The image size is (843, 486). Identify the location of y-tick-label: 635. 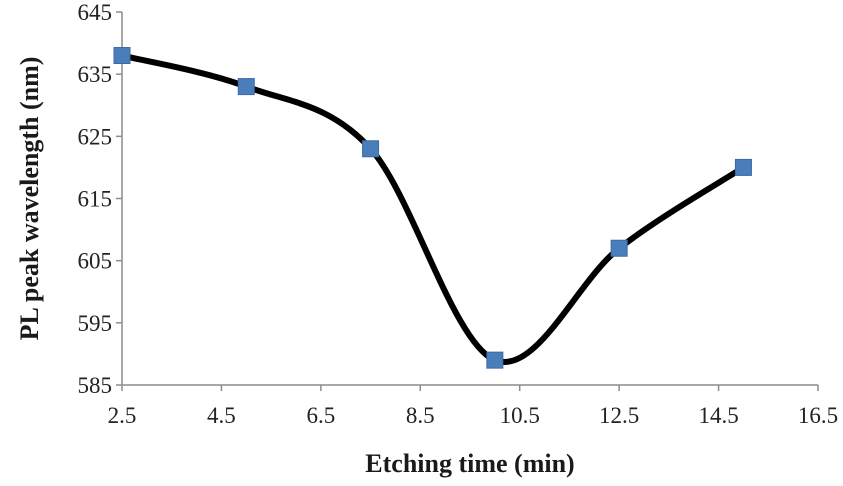
(95, 74).